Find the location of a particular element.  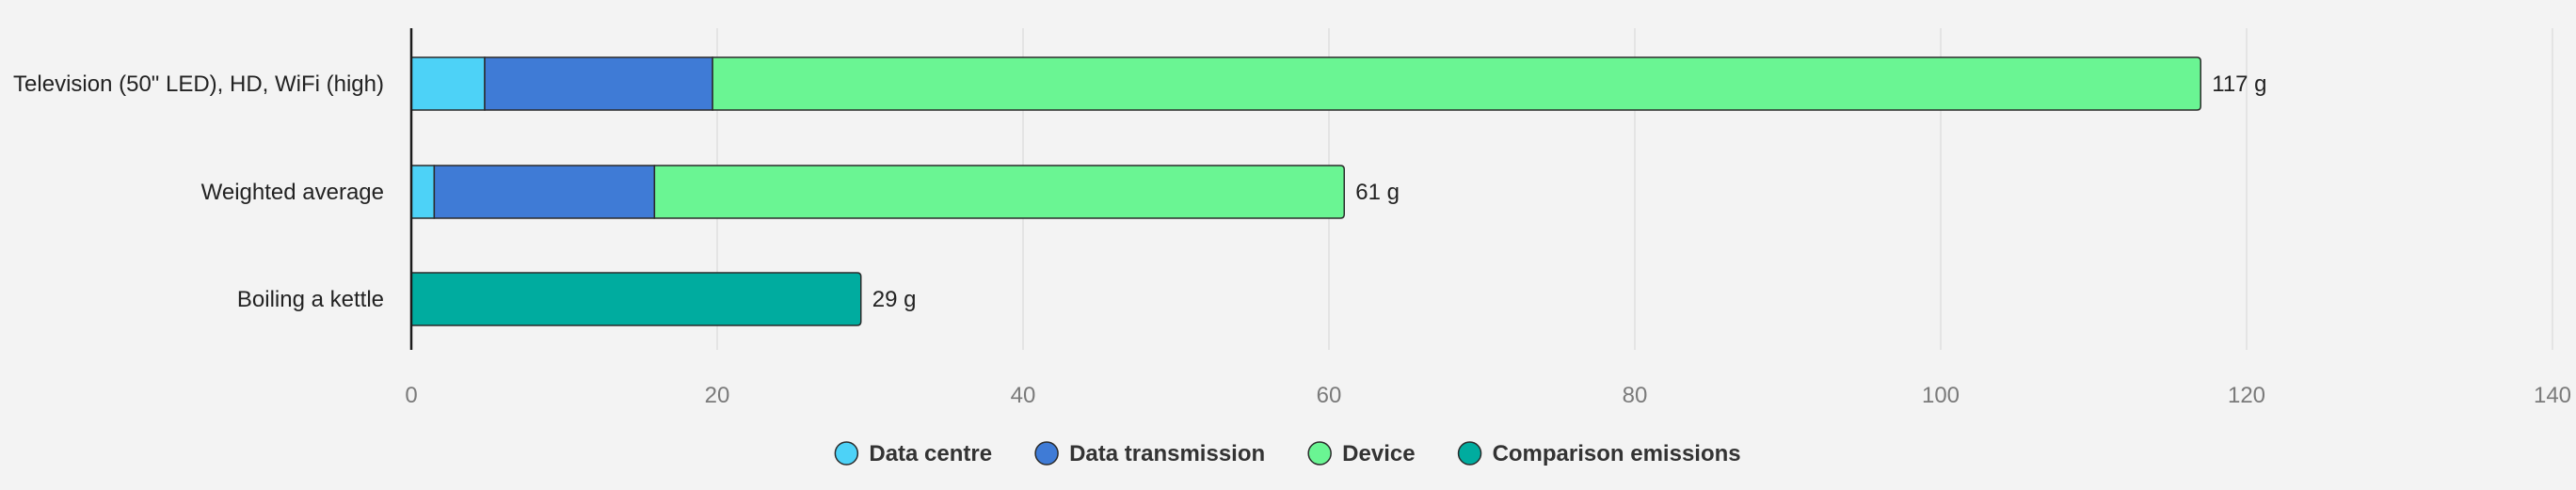

category-label: Boiling a kettle is located at coordinates (310, 300).